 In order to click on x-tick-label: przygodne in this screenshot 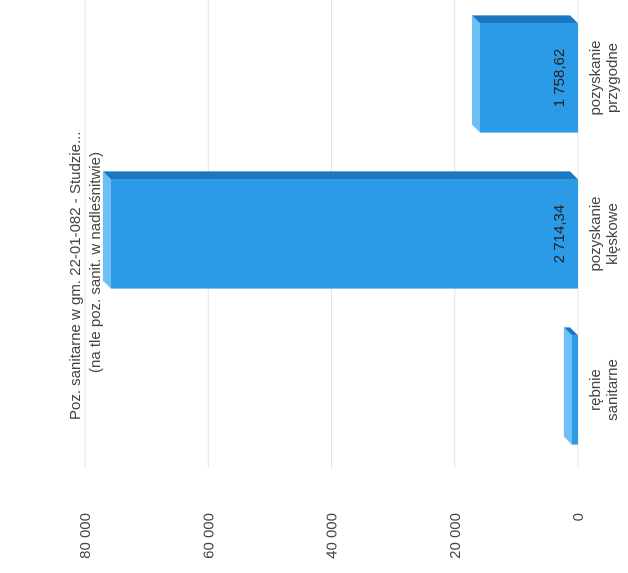, I will do `click(612, 78)`.